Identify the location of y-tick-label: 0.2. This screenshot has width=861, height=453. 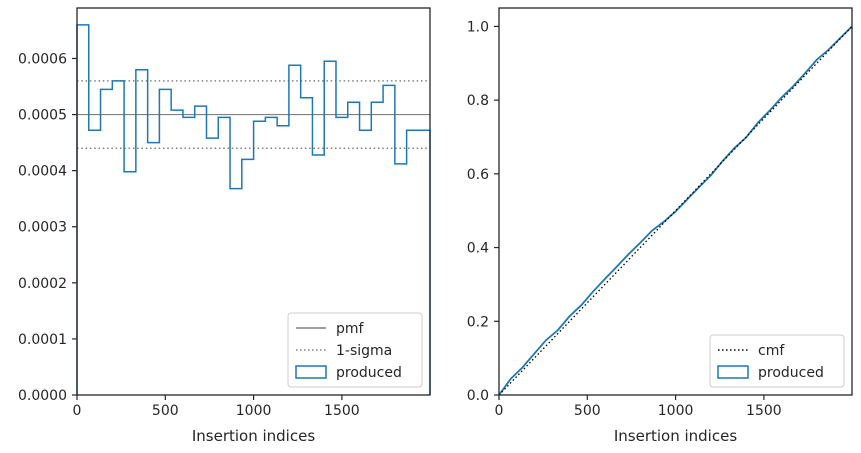
(478, 322).